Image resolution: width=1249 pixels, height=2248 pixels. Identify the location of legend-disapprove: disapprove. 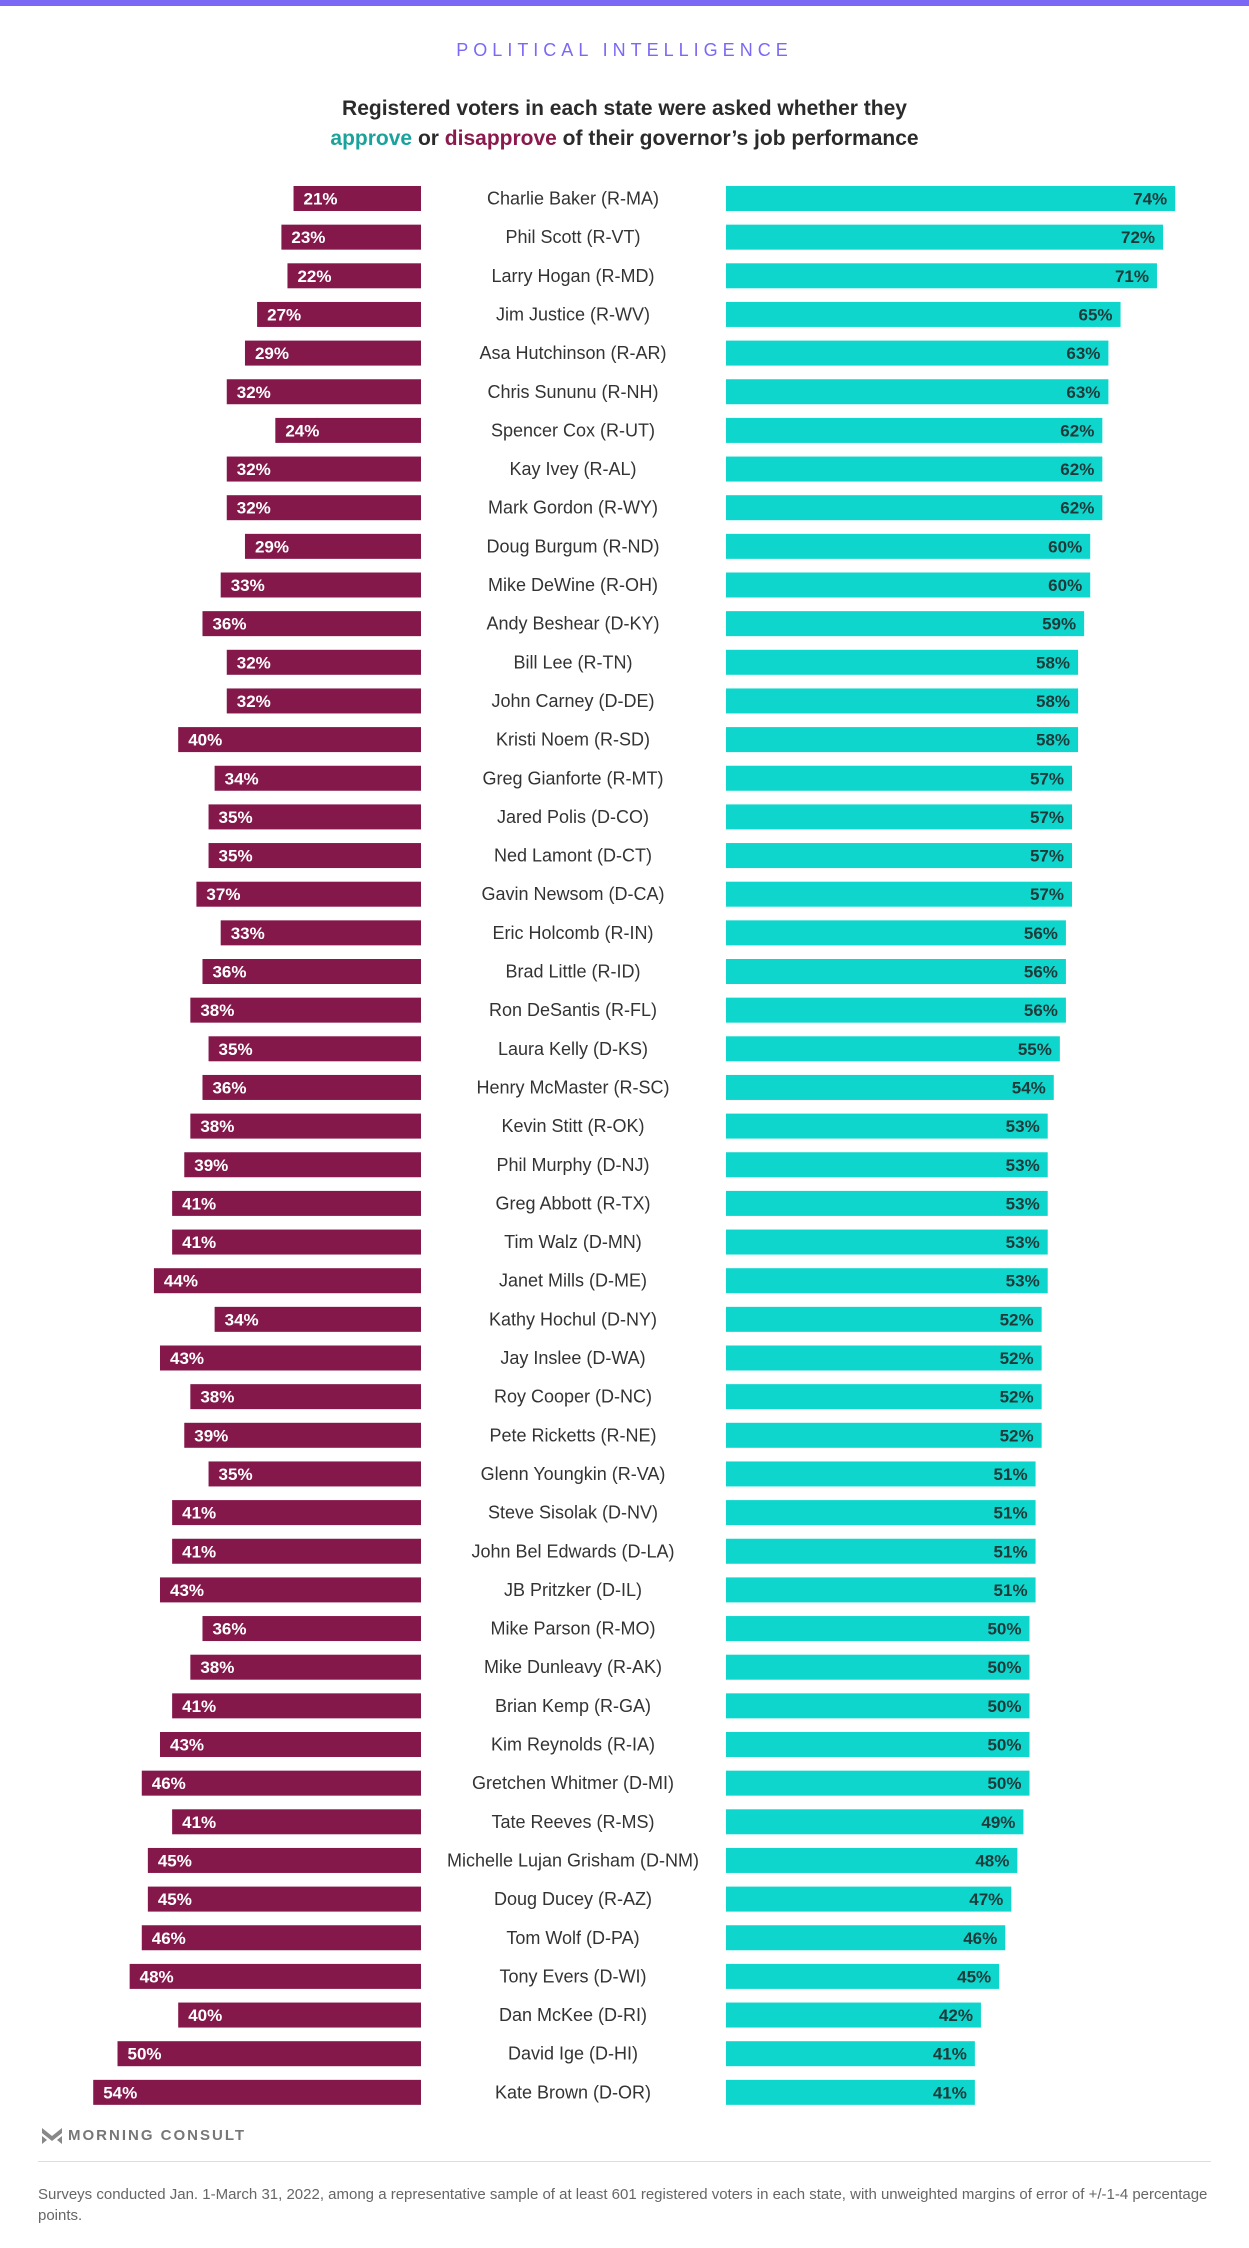
(500, 138).